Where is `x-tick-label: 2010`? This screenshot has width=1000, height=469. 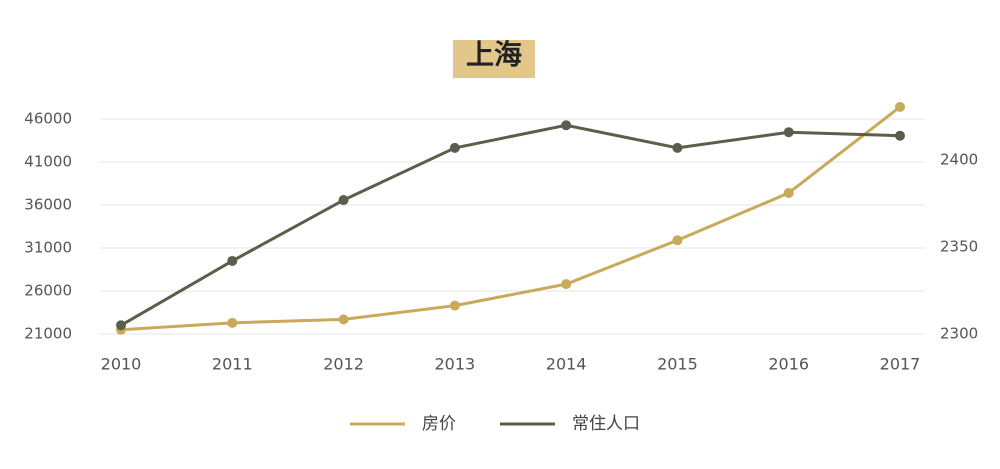
x-tick-label: 2010 is located at coordinates (121, 364).